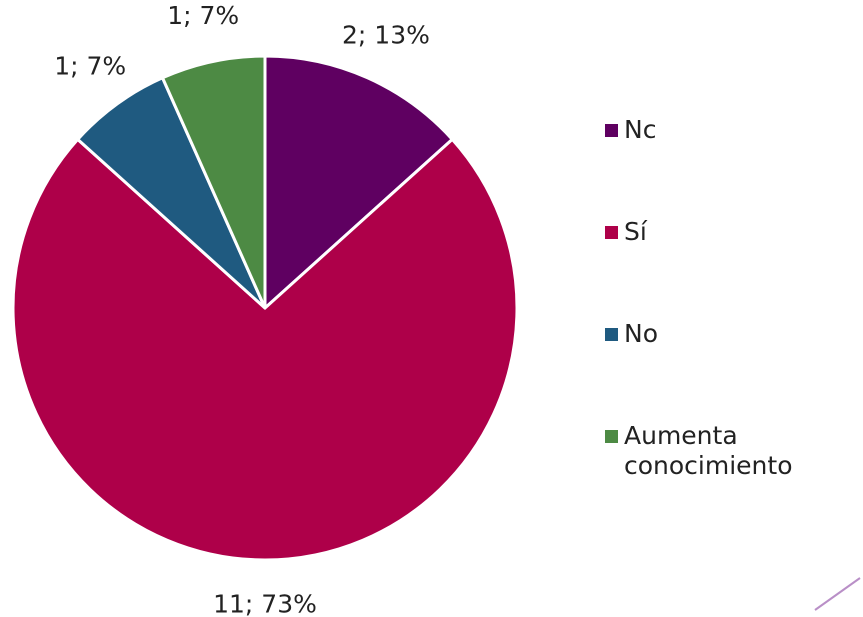 Image resolution: width=863 pixels, height=617 pixels. I want to click on legend-label: Sí, so click(635, 231).